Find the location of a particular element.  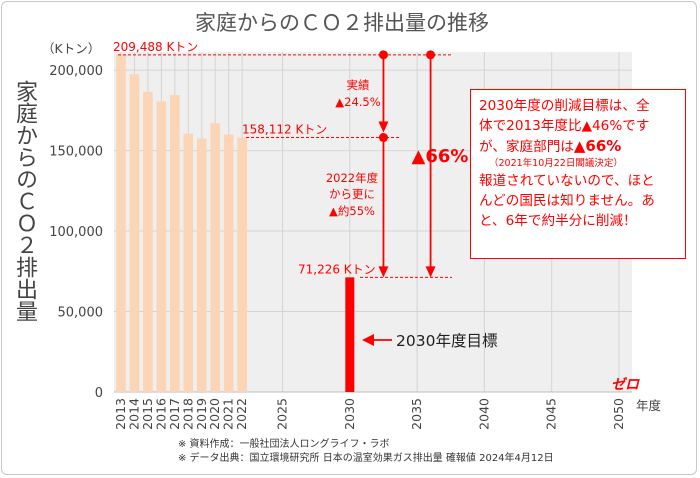

note-line-2: 体で2013年度比▲46%です is located at coordinates (564, 126).